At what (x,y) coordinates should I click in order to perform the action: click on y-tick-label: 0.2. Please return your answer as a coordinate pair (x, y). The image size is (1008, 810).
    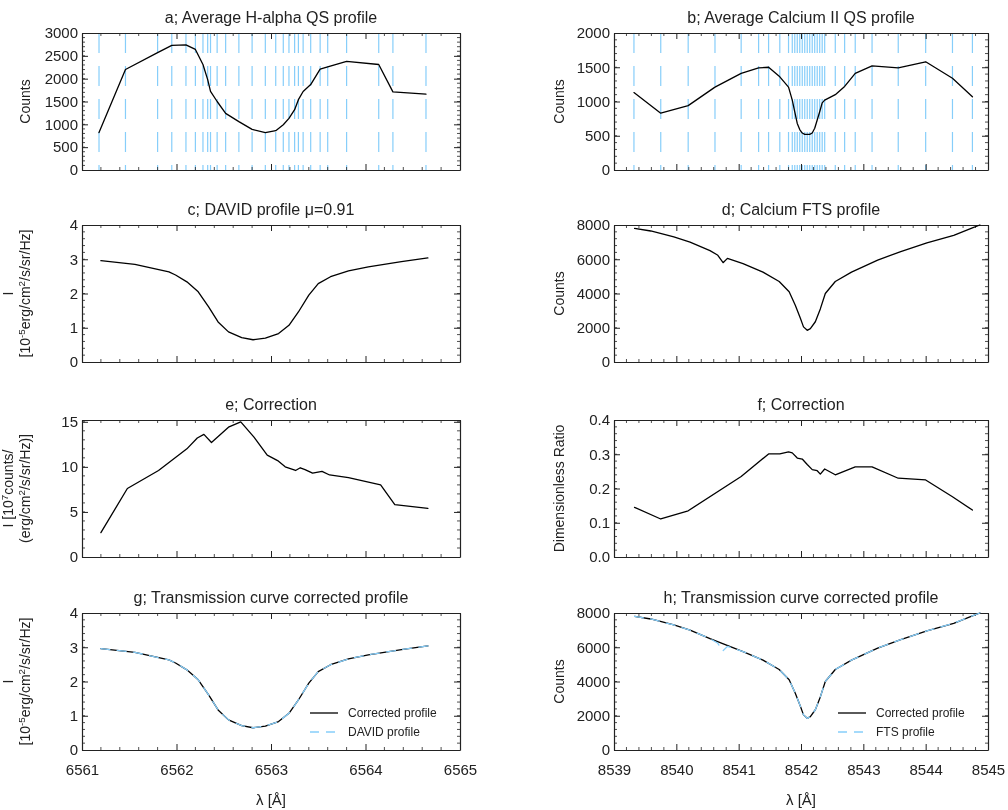
    Looking at the image, I should click on (599, 488).